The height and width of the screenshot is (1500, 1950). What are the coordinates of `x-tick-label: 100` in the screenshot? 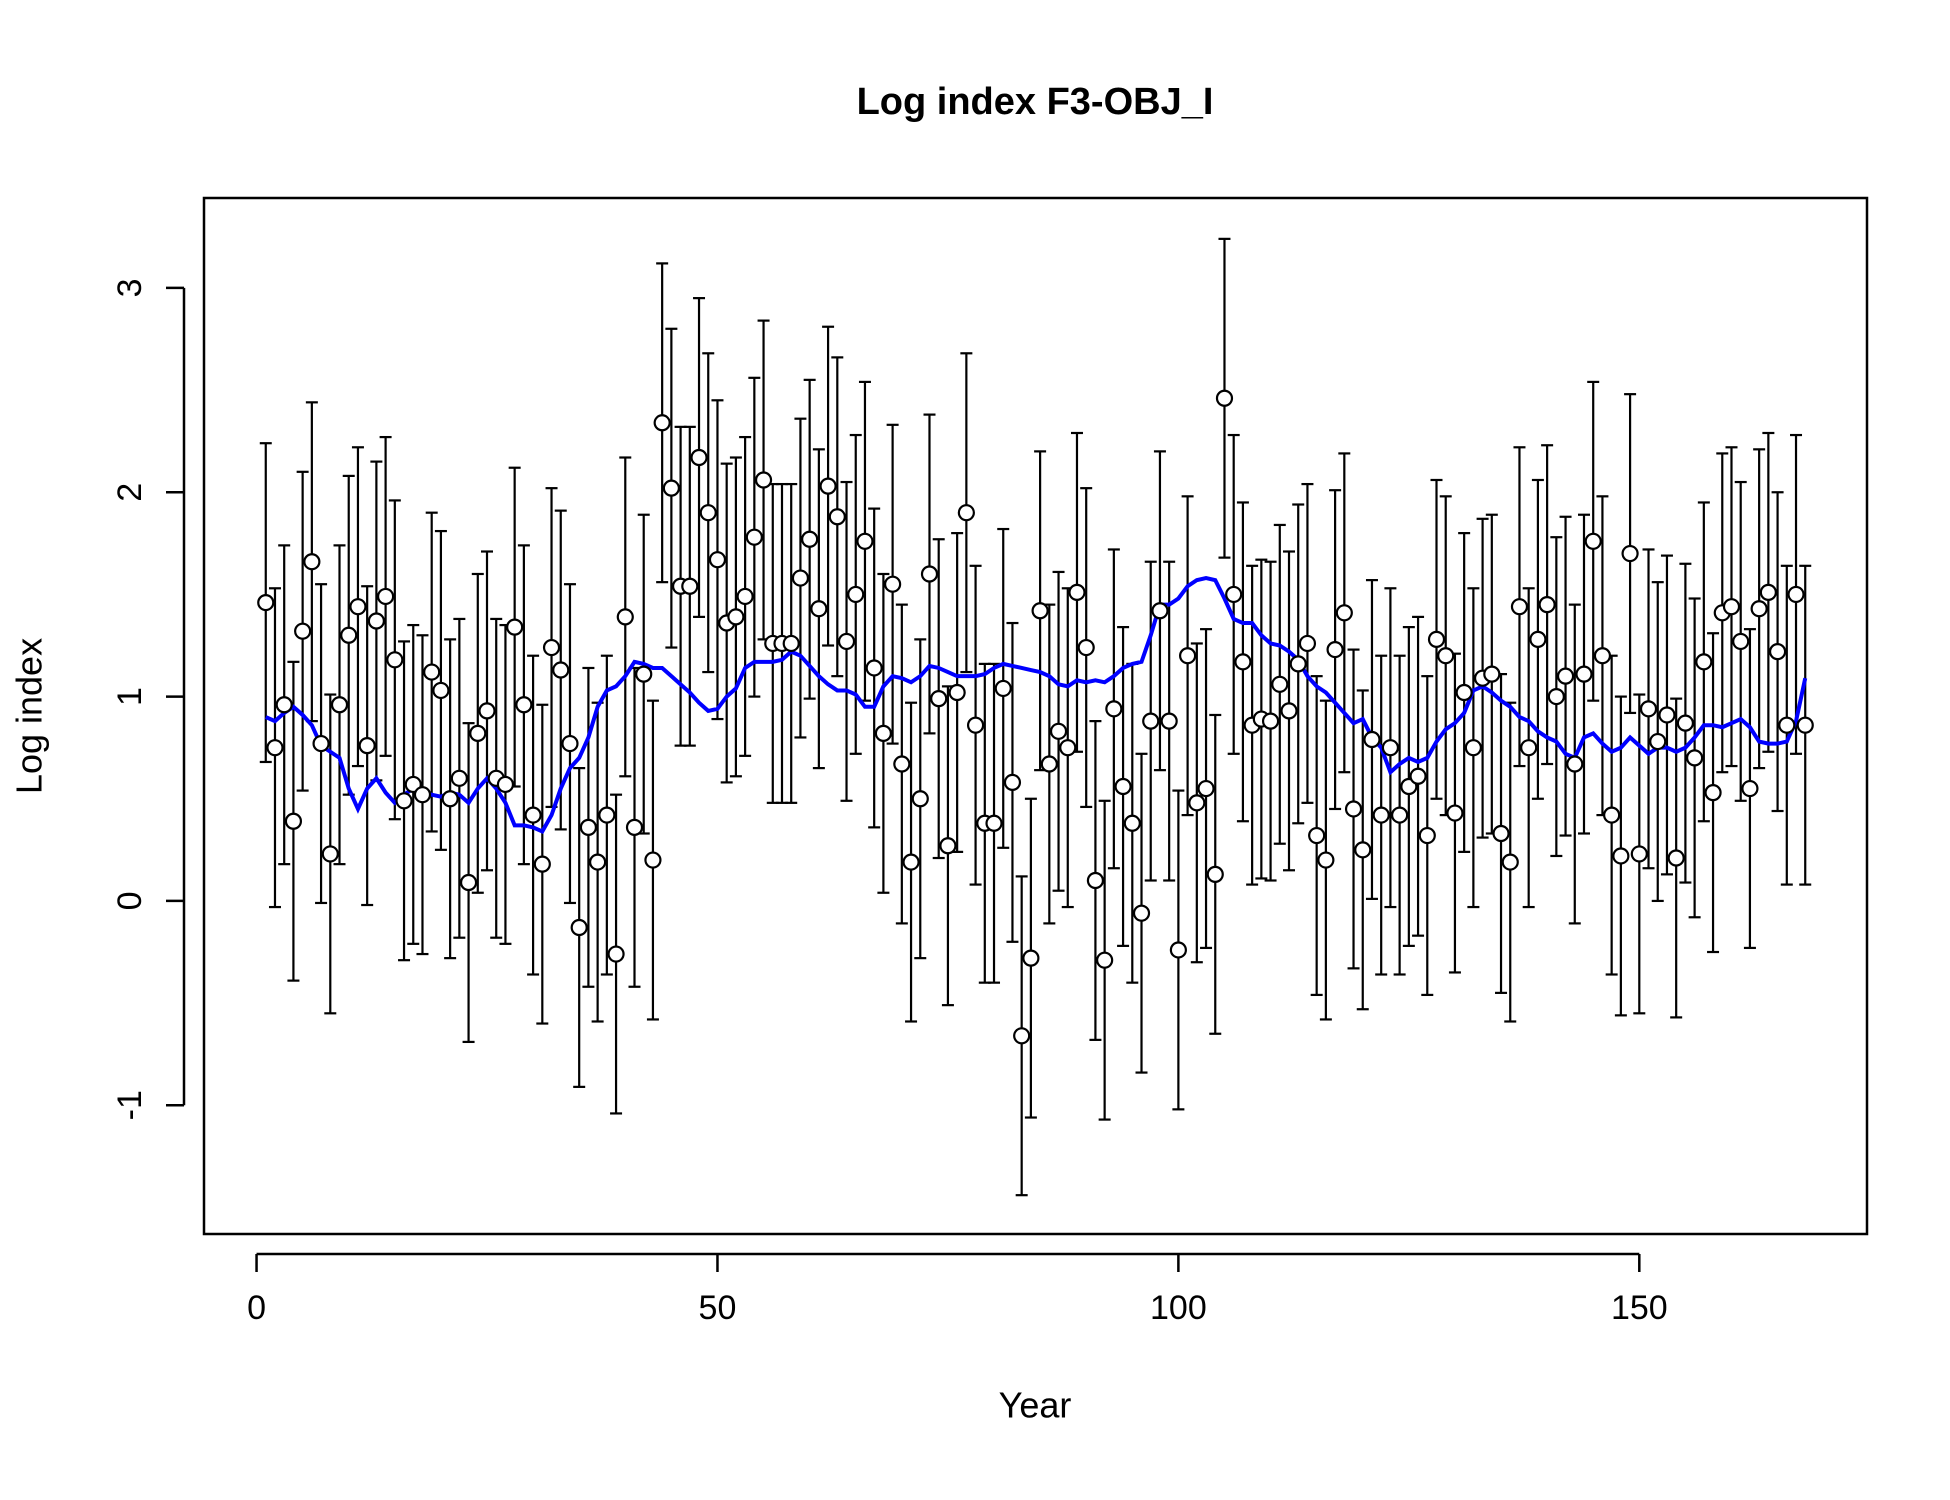 It's located at (1178, 1308).